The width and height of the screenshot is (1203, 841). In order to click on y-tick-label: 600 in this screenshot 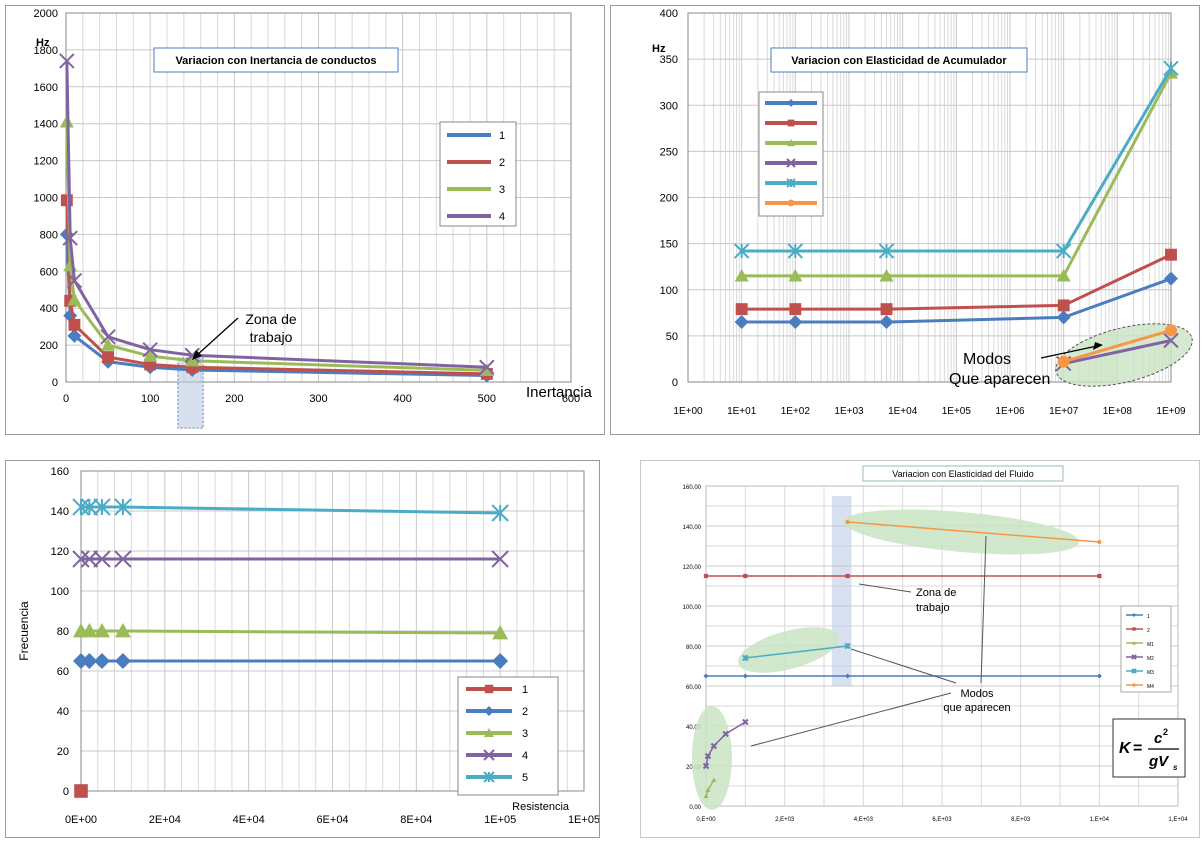, I will do `click(49, 272)`.